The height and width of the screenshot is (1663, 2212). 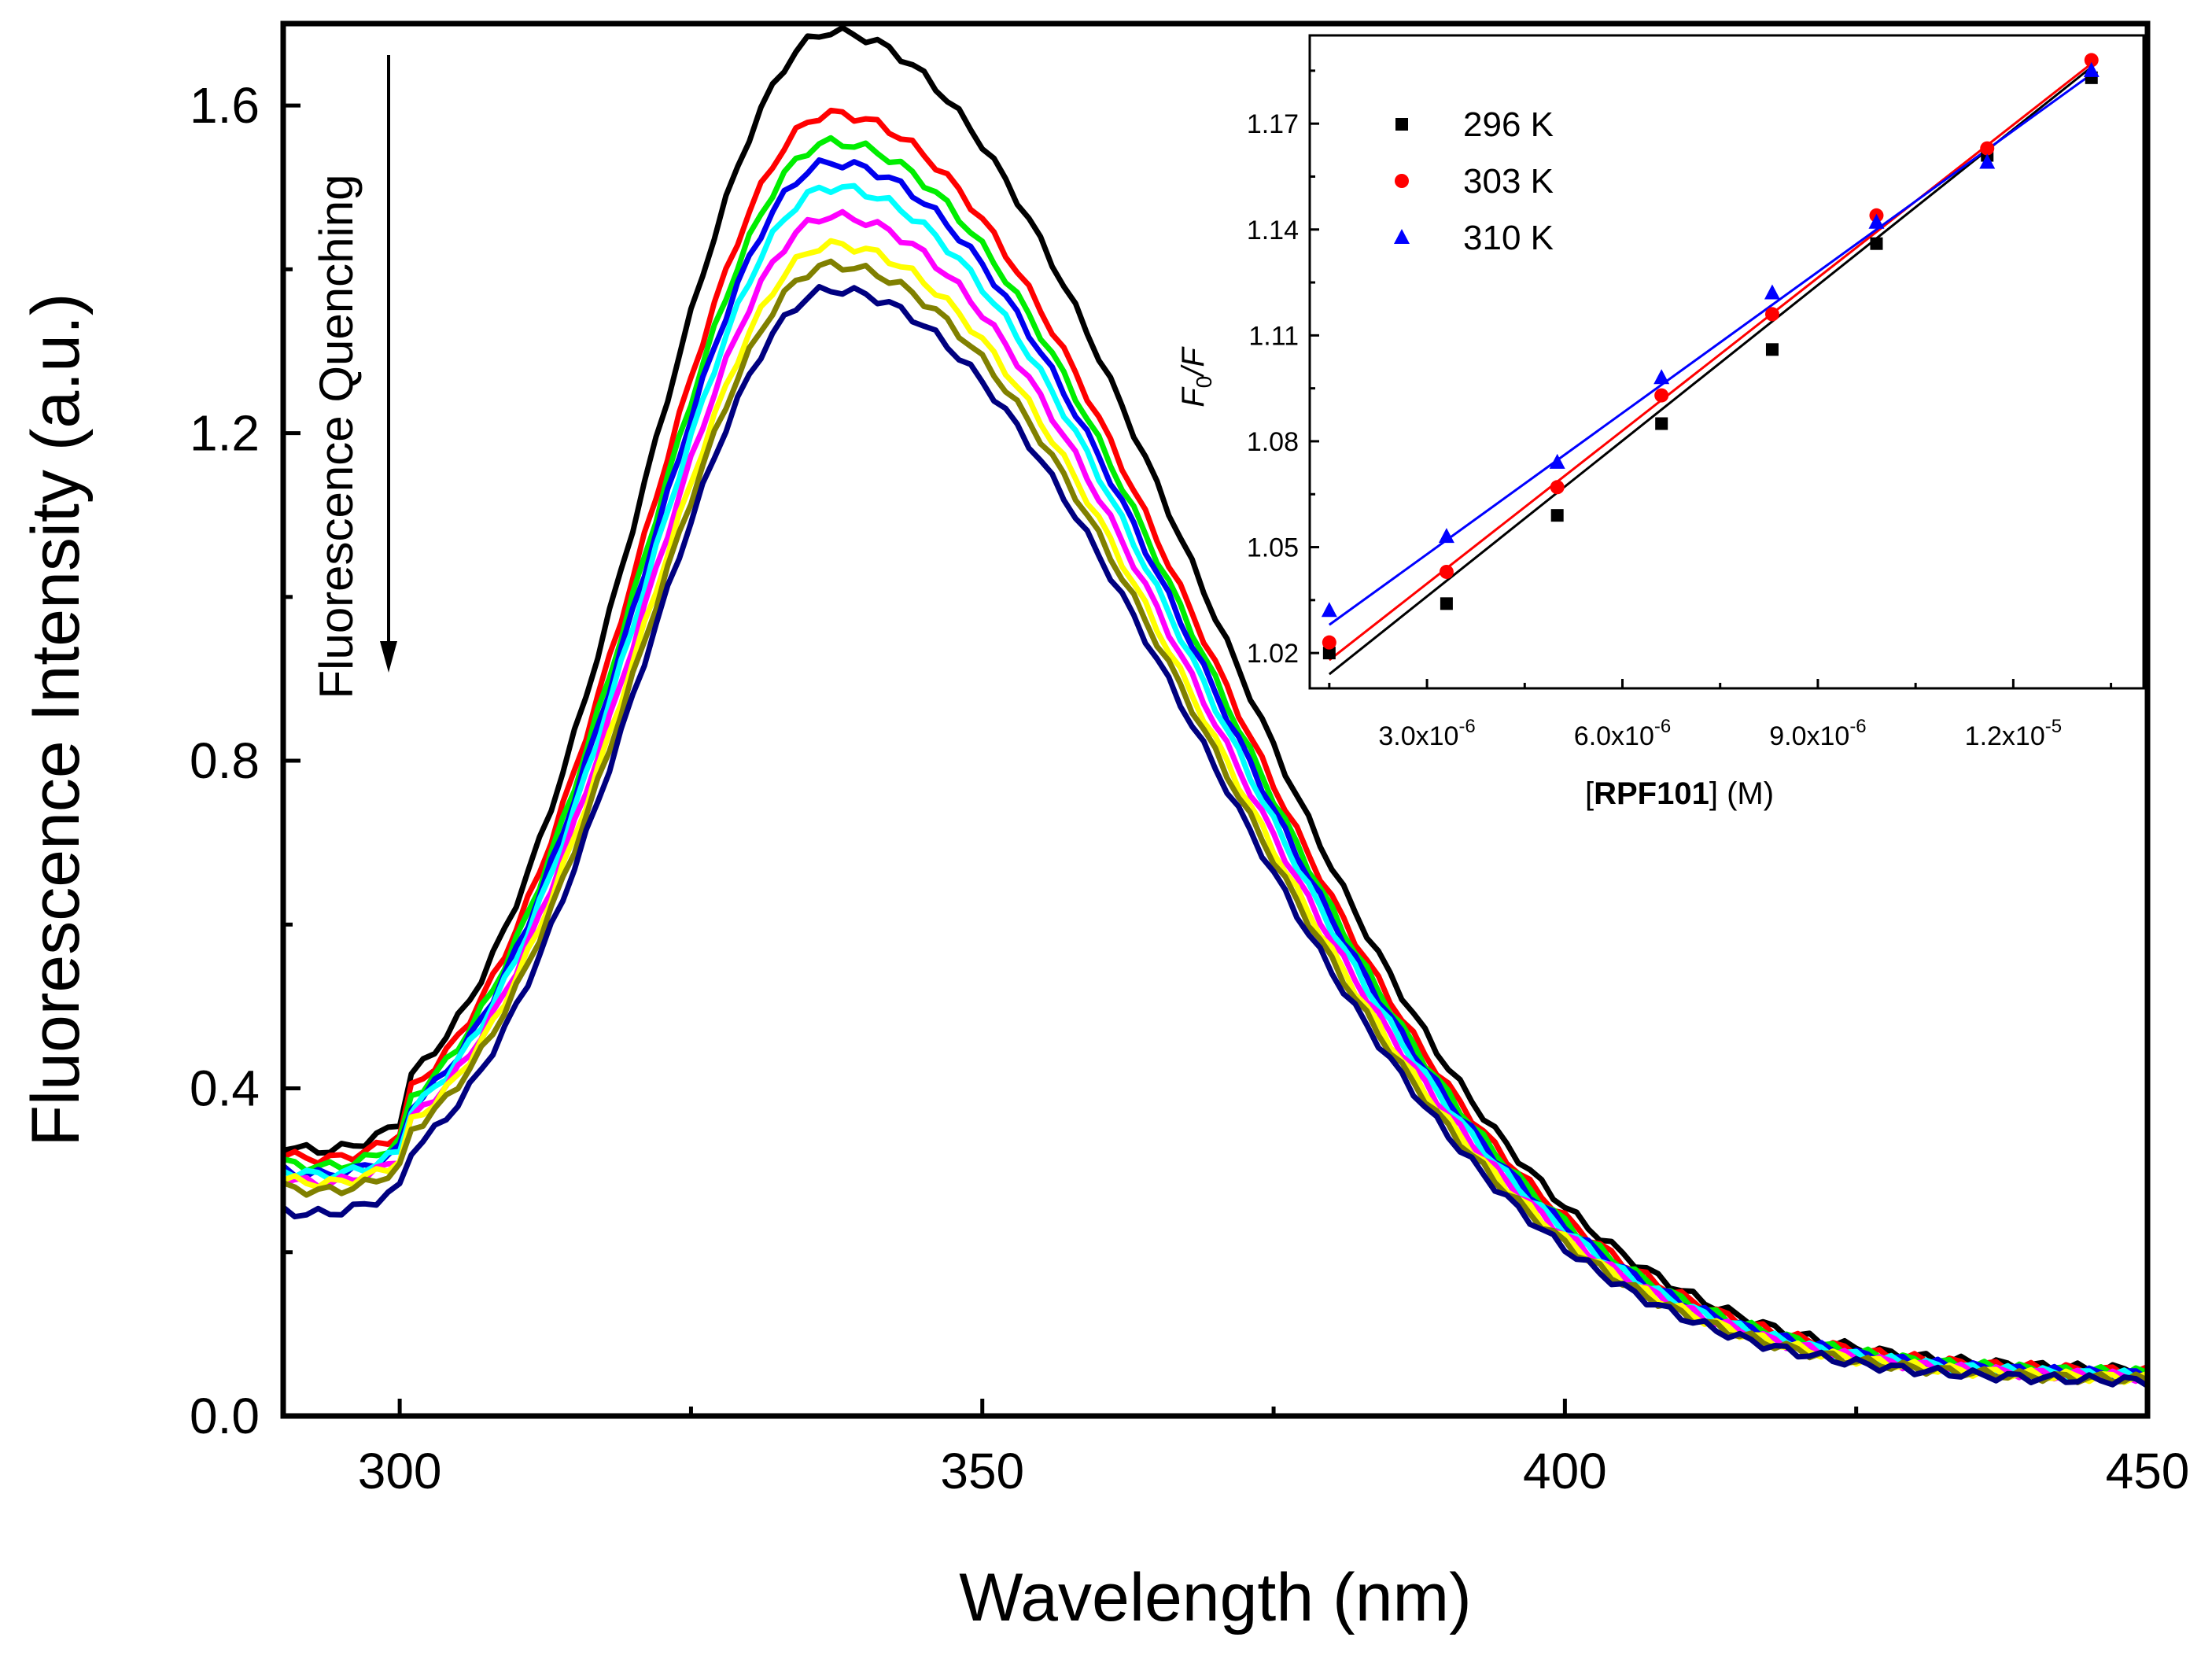 I want to click on inset-x-tick-label: 3.0x10⁻⁶, so click(x=1426, y=733).